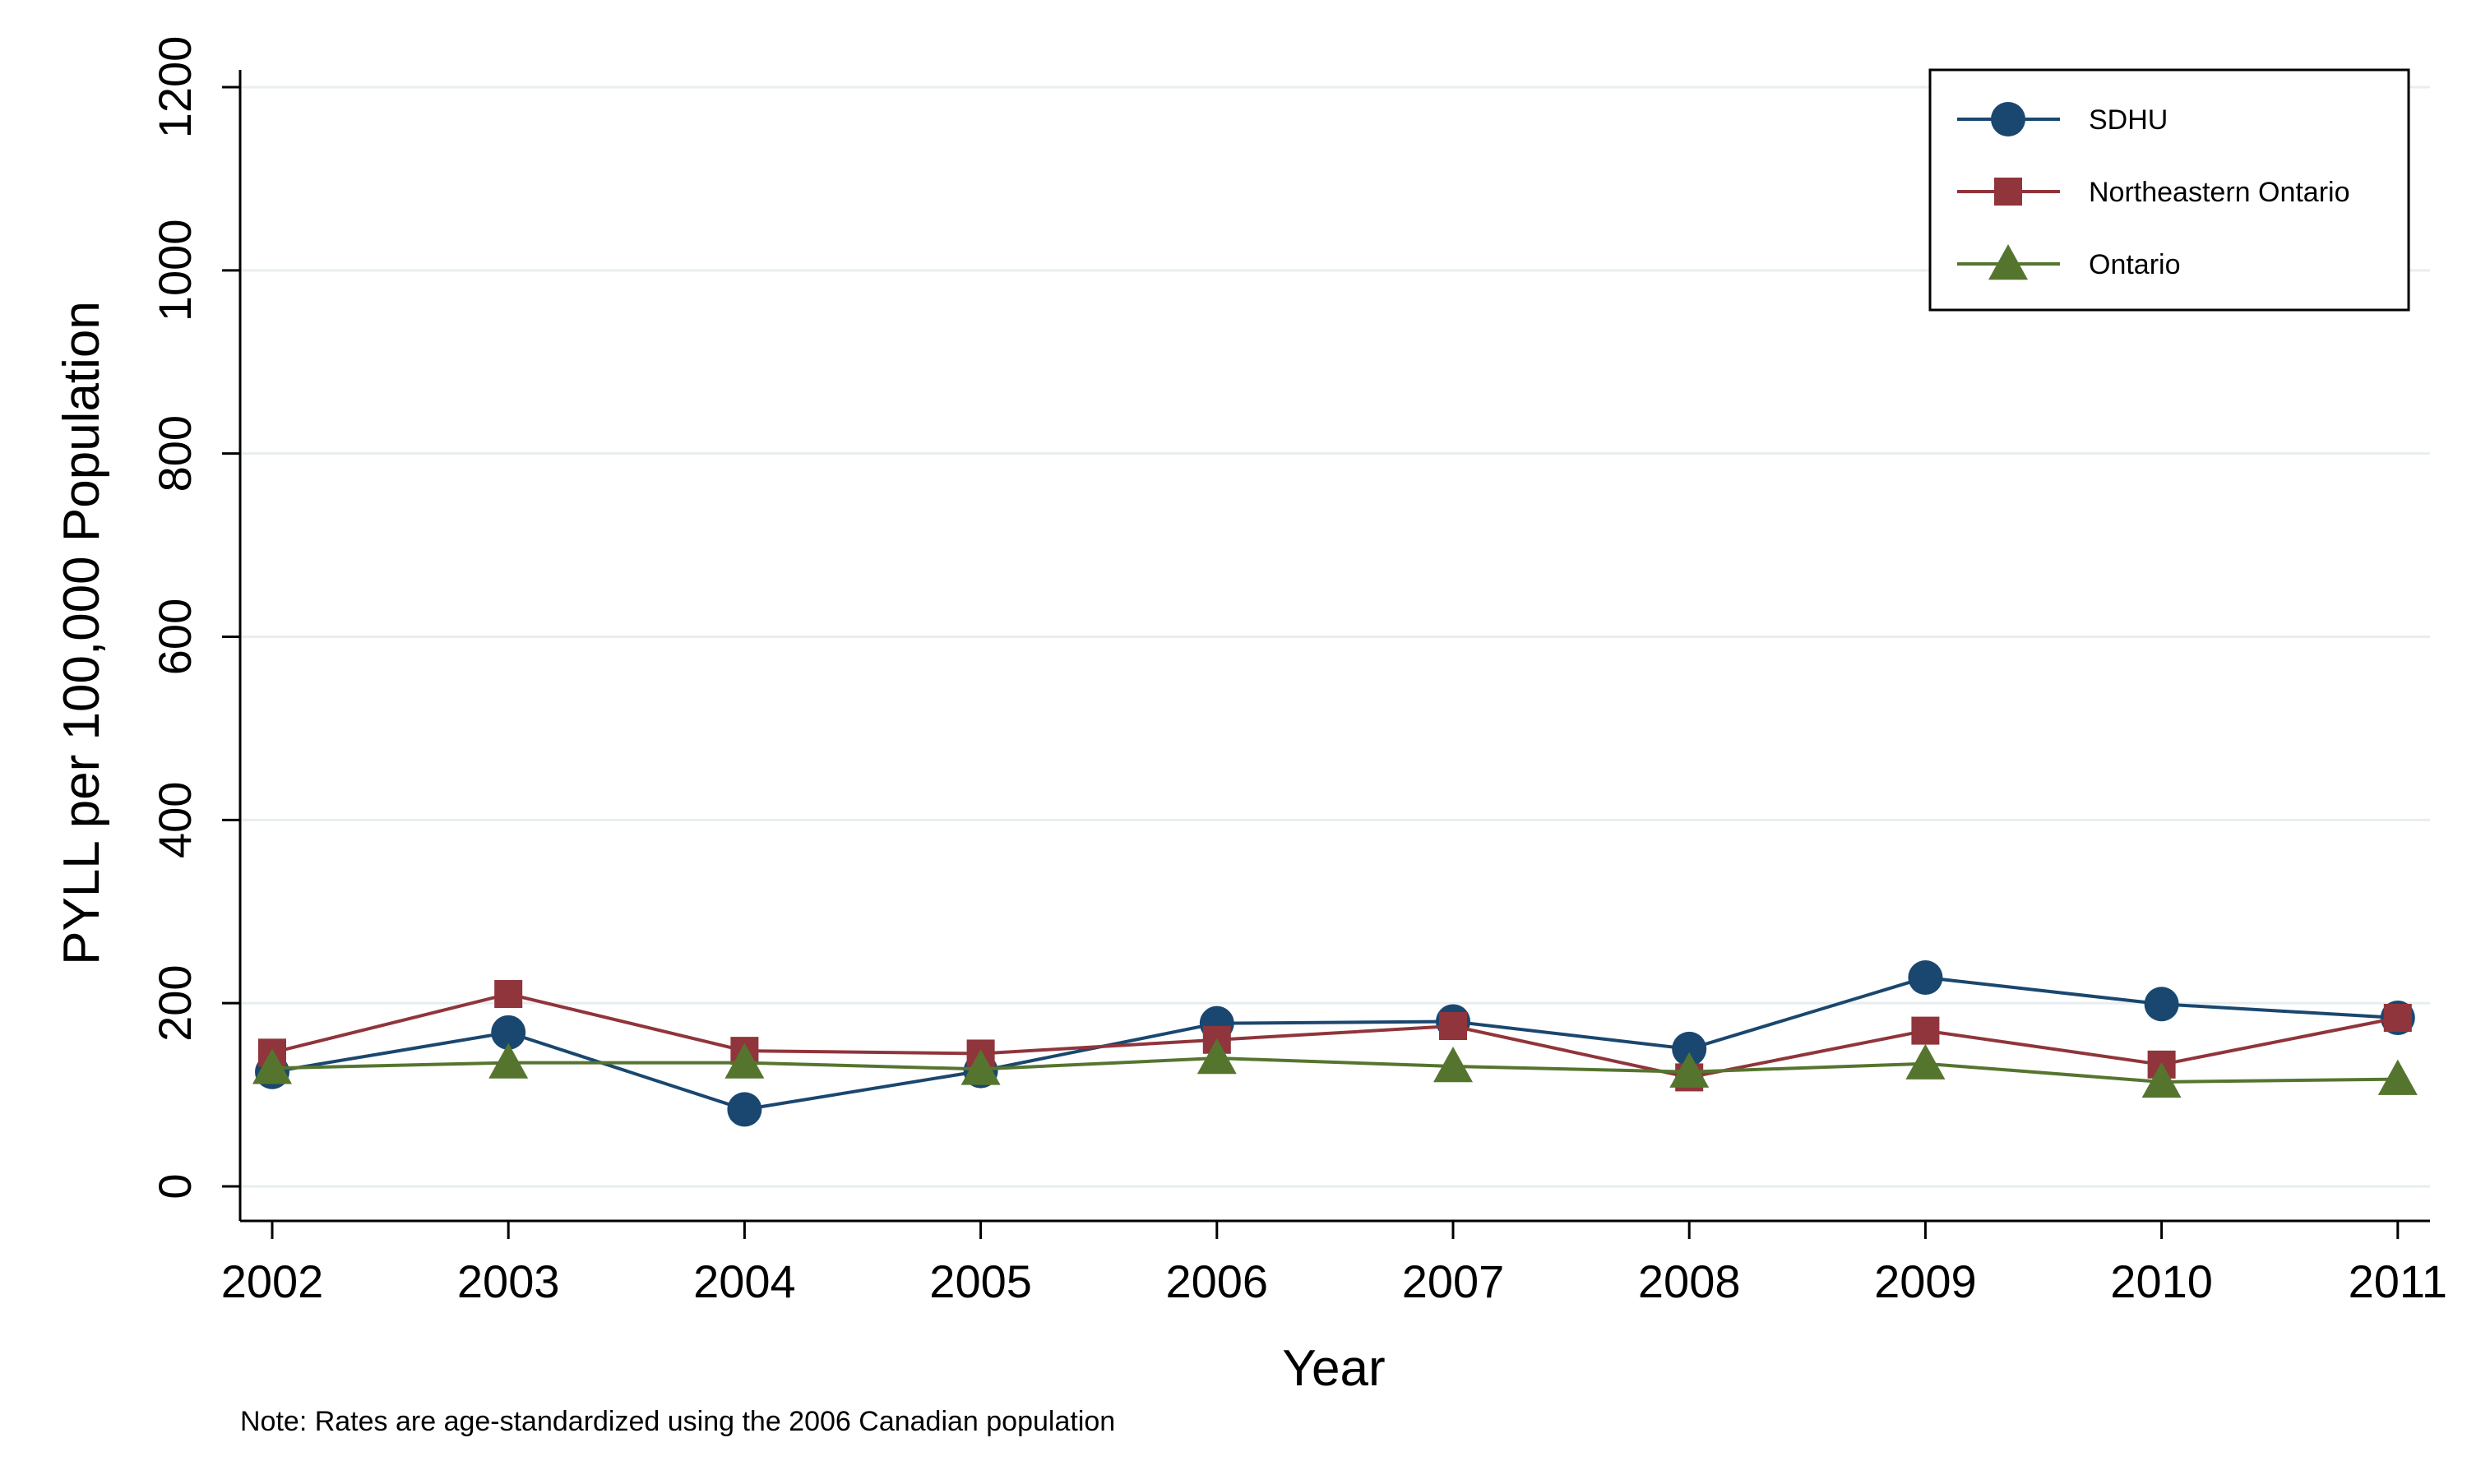 This screenshot has width=2467, height=1484. What do you see at coordinates (2398, 1281) in the screenshot?
I see `x-tick-label: 2011` at bounding box center [2398, 1281].